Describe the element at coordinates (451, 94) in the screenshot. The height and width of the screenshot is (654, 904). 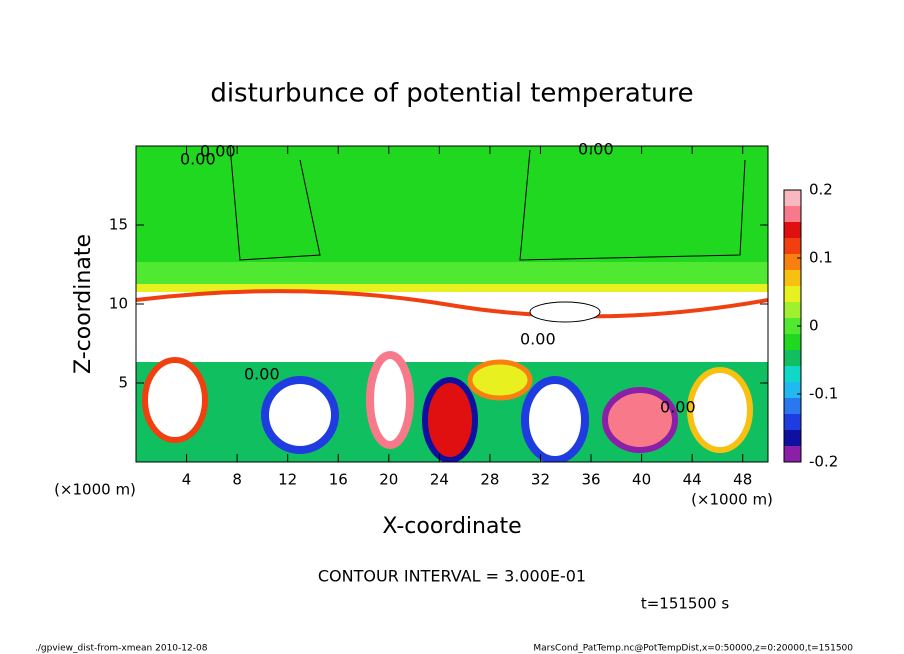
I see `chart-title: disturbunce of potential temperature` at that location.